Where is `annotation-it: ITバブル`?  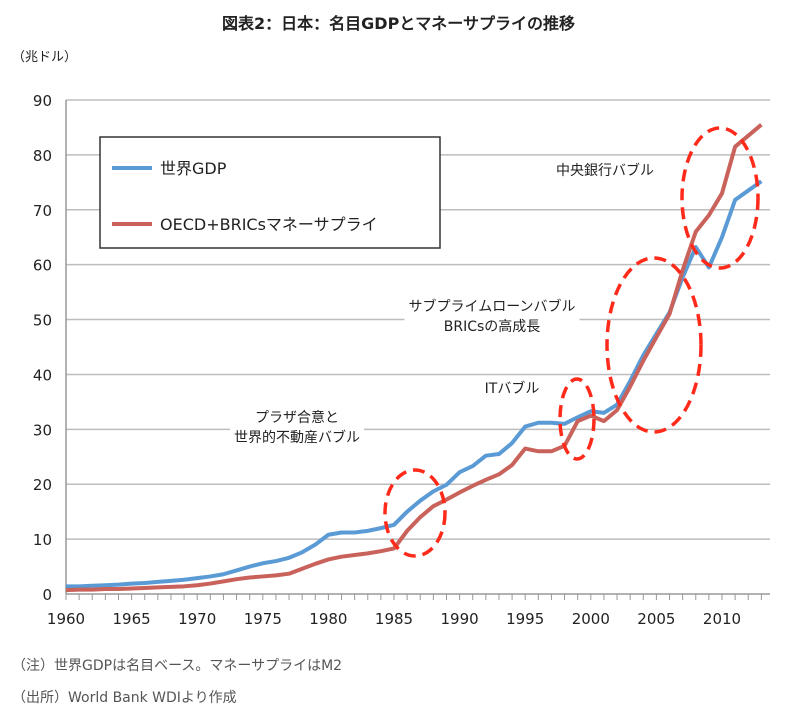 annotation-it: ITバブル is located at coordinates (512, 389).